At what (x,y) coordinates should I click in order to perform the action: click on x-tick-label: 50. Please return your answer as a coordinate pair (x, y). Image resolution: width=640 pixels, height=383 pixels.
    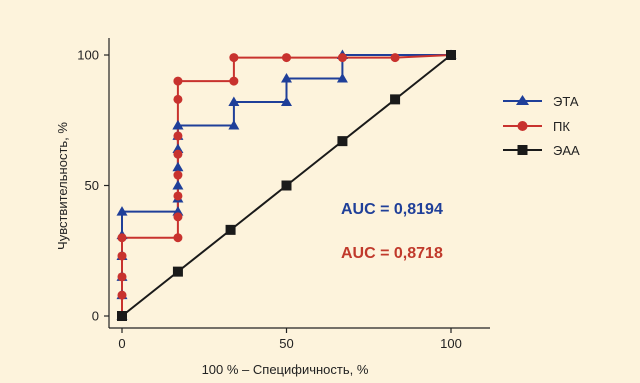
    Looking at the image, I should click on (286, 343).